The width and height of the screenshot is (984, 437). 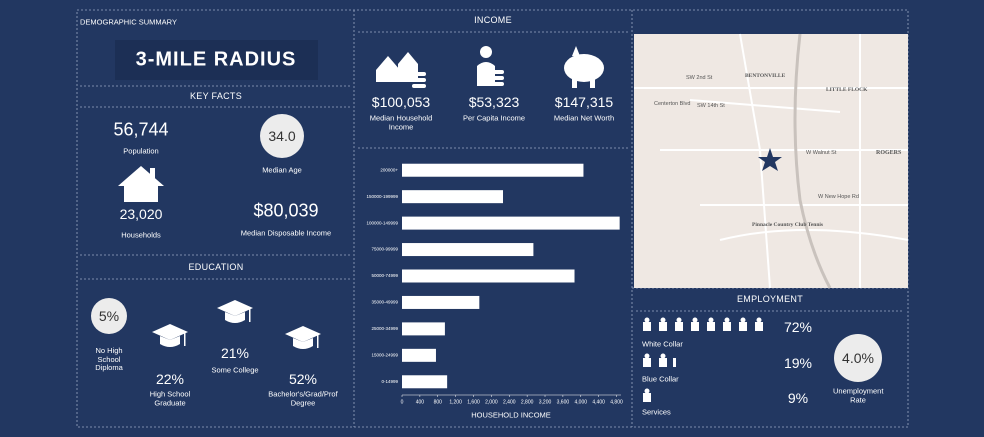 What do you see at coordinates (491, 402) in the screenshot?
I see `x-tick-label: 2,000` at bounding box center [491, 402].